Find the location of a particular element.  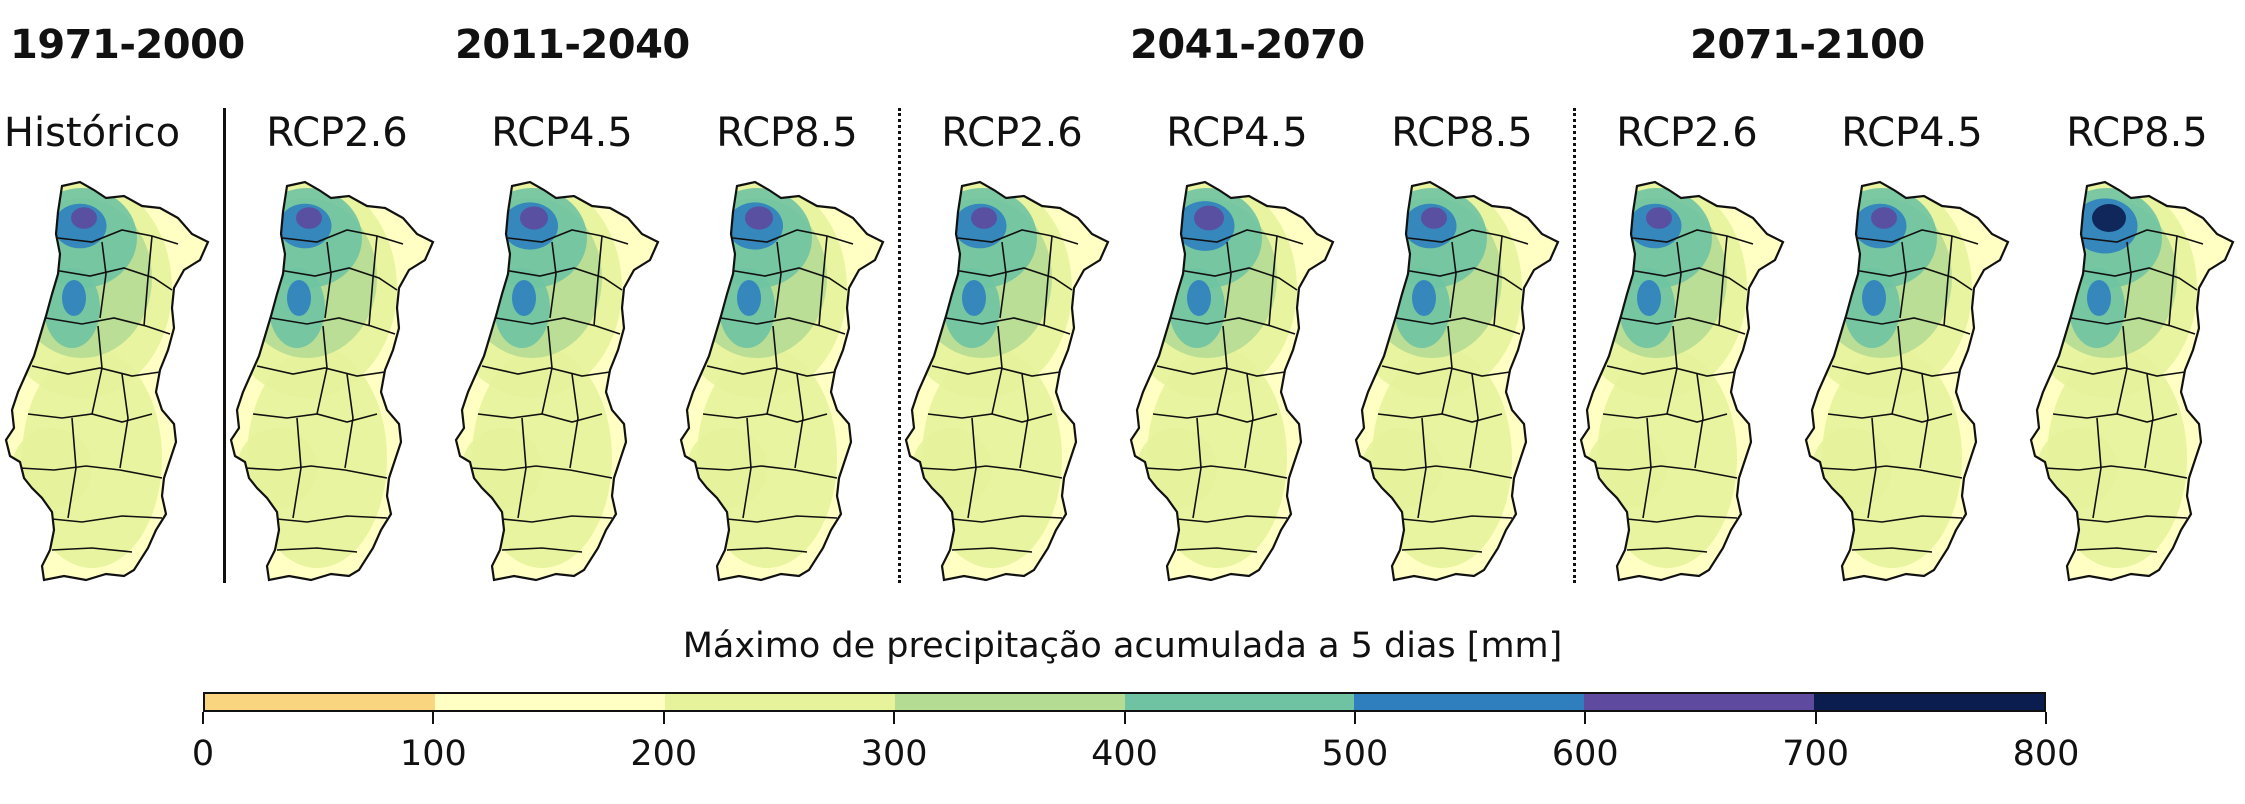

colorbar-tick-label: 800 is located at coordinates (2046, 754).